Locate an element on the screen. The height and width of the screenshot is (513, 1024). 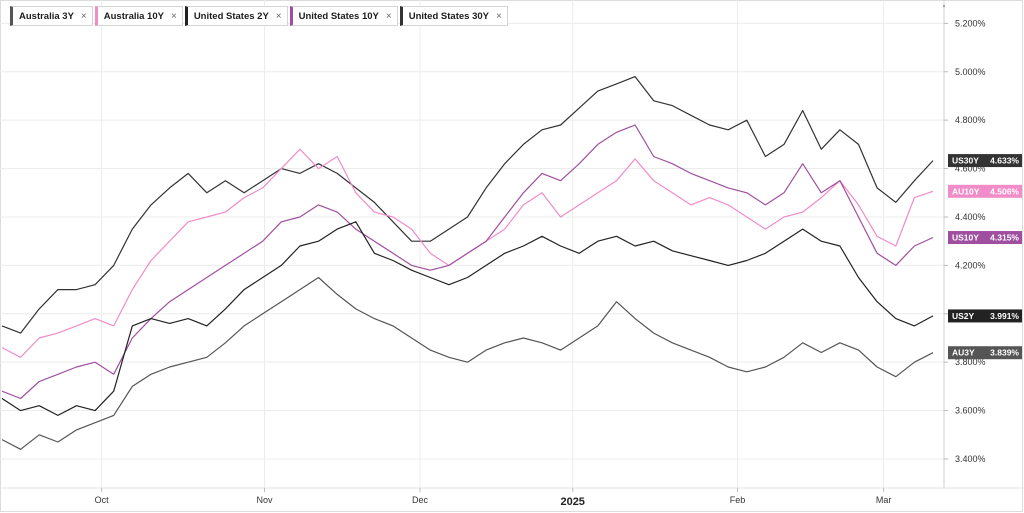
x-axis: Oct Nov Dec 2025 Feb Mar is located at coordinates (512, 497).